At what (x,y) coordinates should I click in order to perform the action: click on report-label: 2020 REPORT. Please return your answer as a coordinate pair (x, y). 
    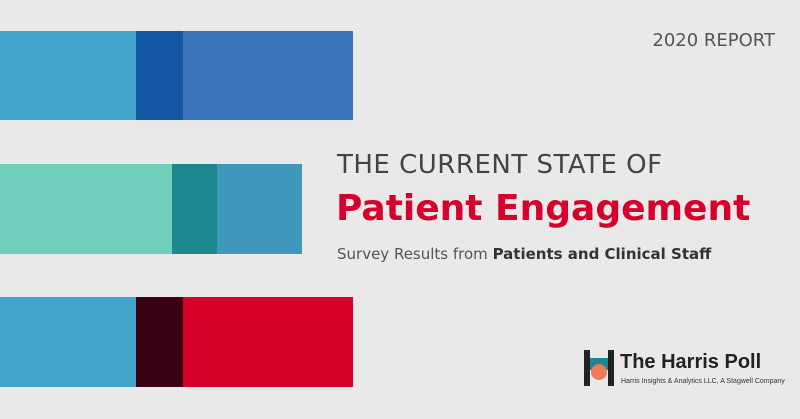
    Looking at the image, I should click on (713, 40).